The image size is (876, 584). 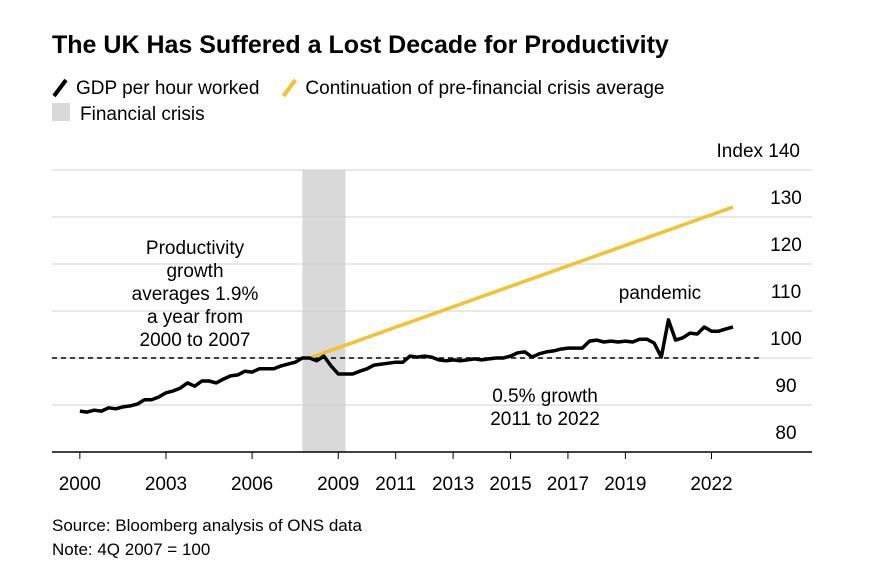 What do you see at coordinates (711, 484) in the screenshot?
I see `x-tick-label: 2022` at bounding box center [711, 484].